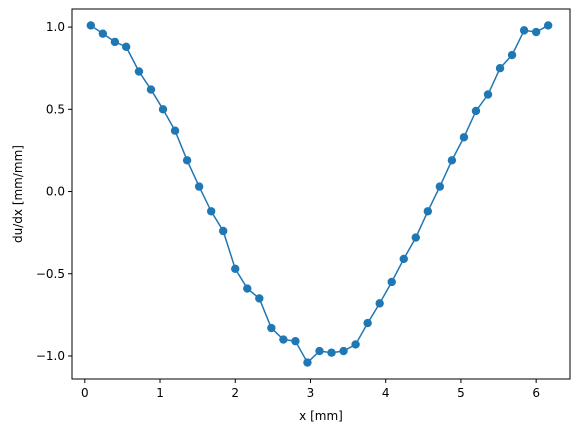 This screenshot has width=578, height=432. Describe the element at coordinates (536, 393) in the screenshot. I see `x-tick-label: 6` at that location.